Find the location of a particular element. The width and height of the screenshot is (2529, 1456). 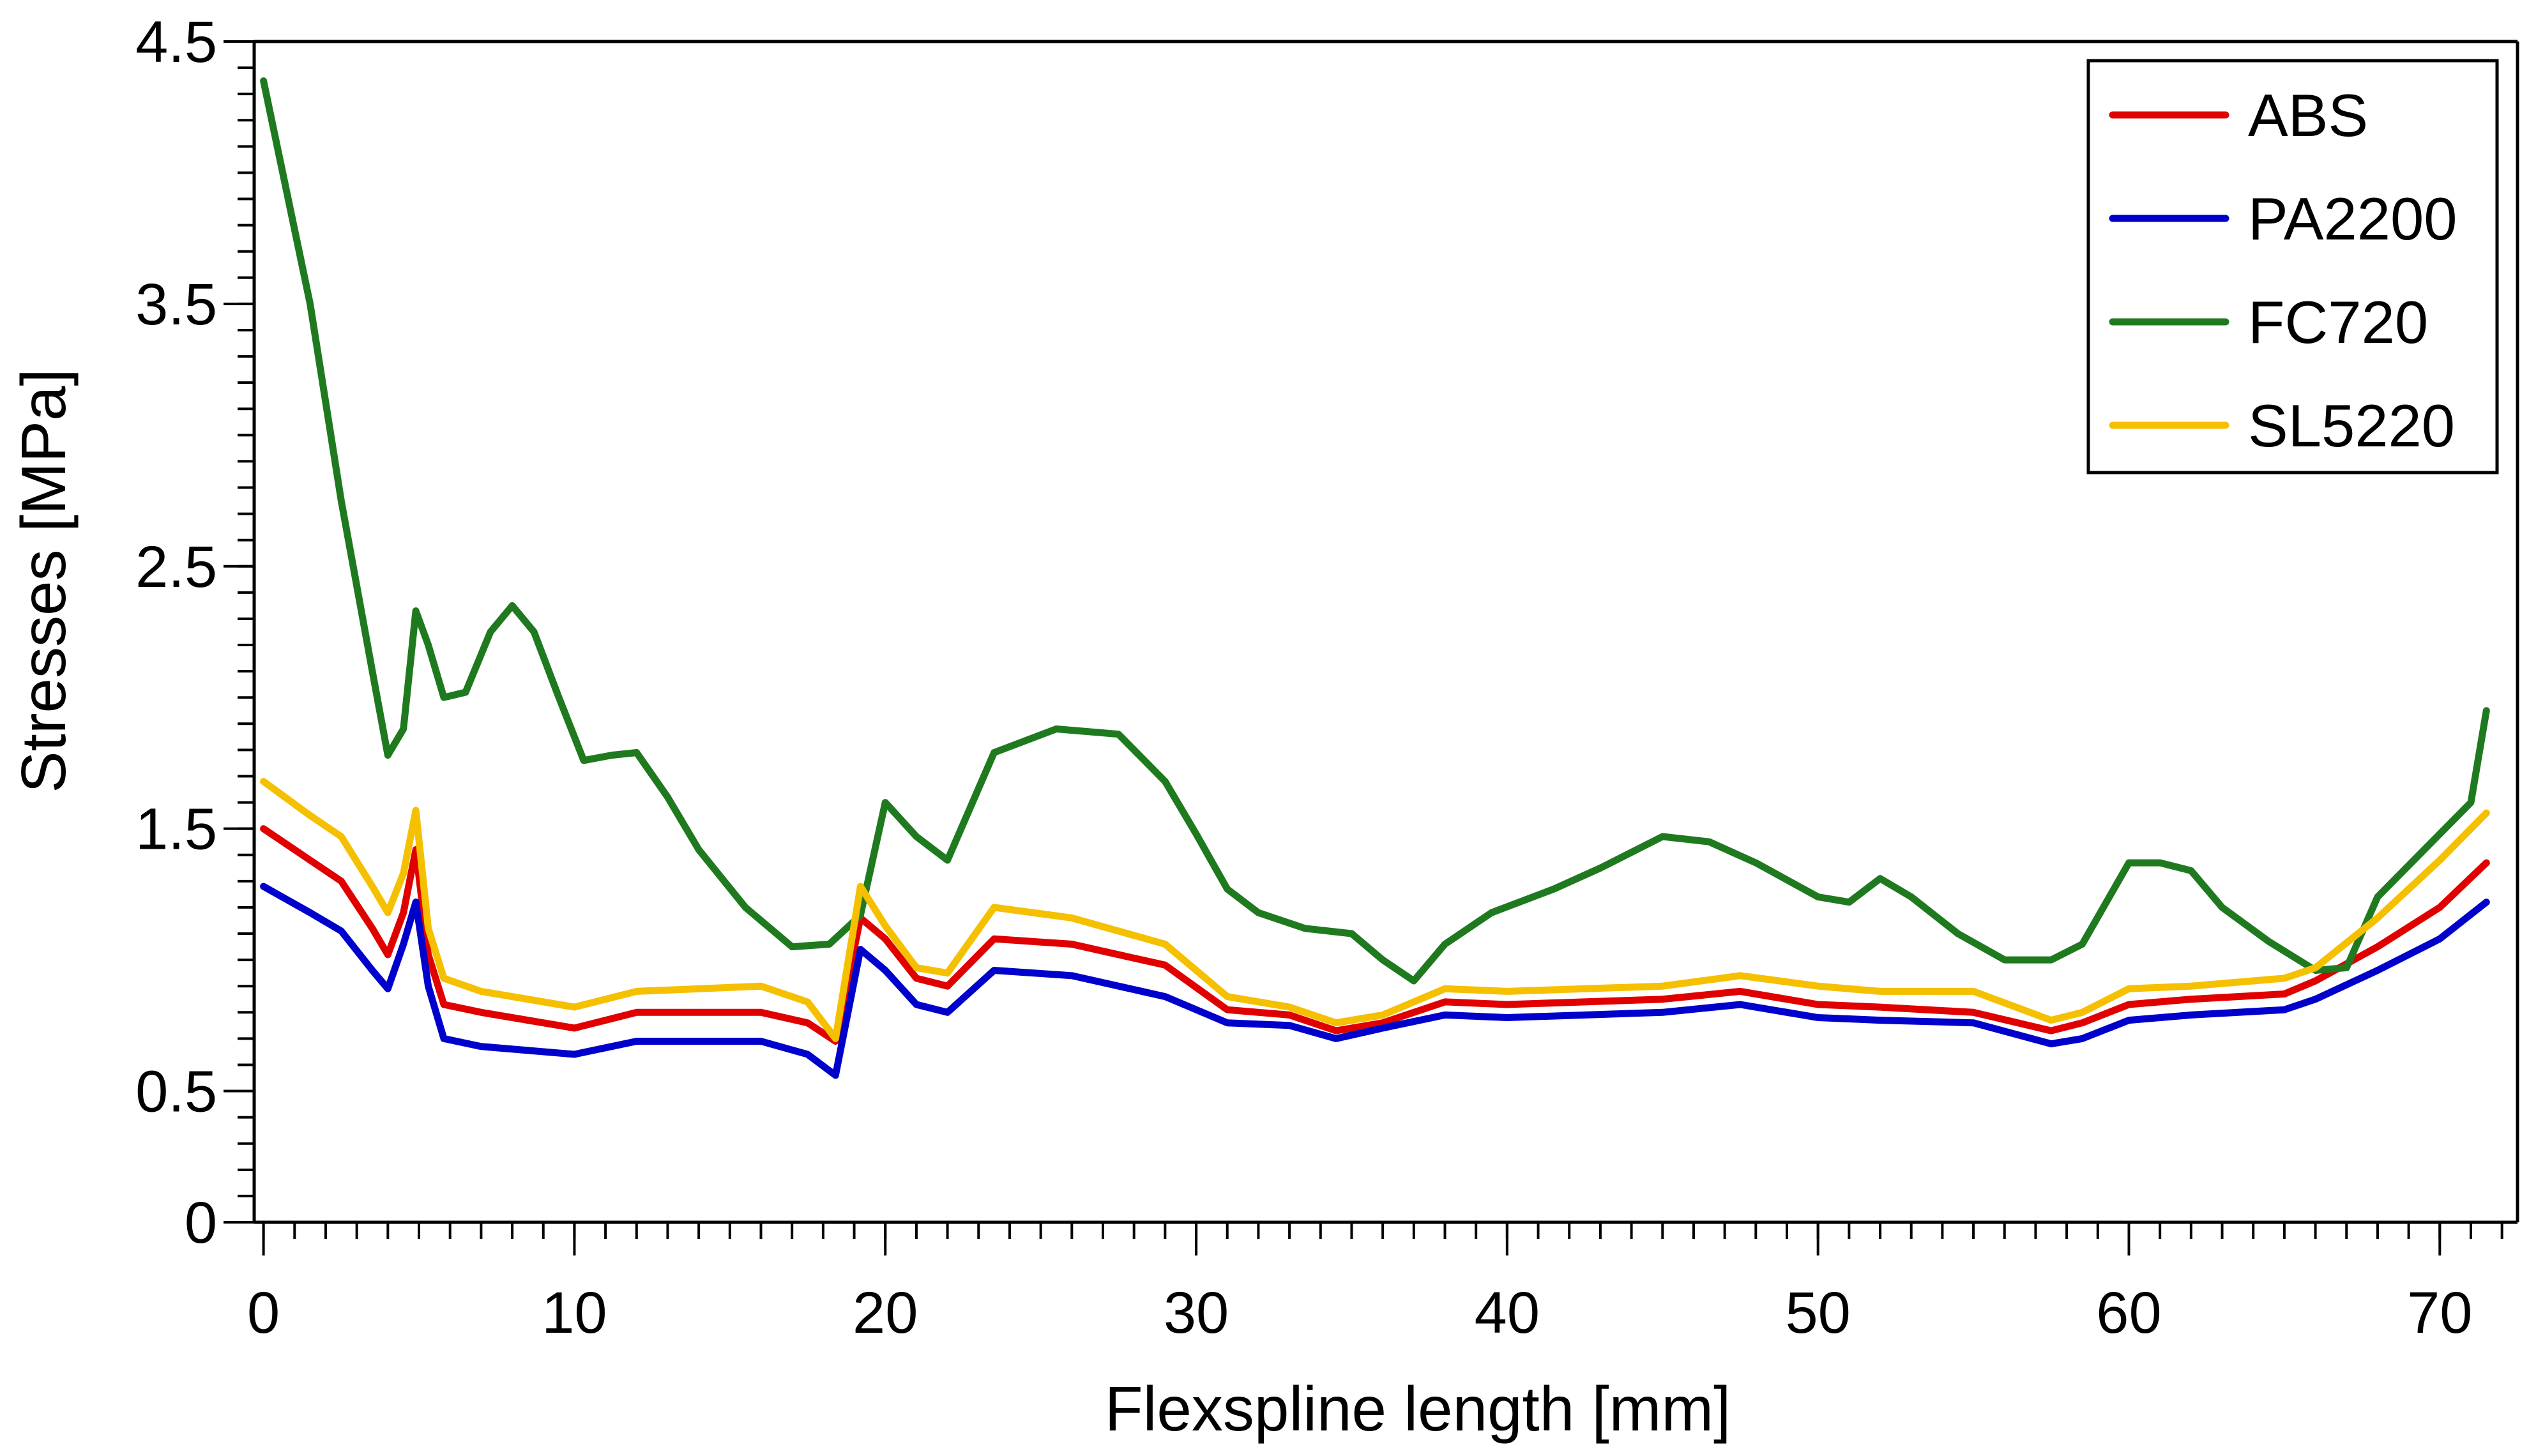

legend: ABS PA2200 FC720 SL5220 is located at coordinates (2293, 266).